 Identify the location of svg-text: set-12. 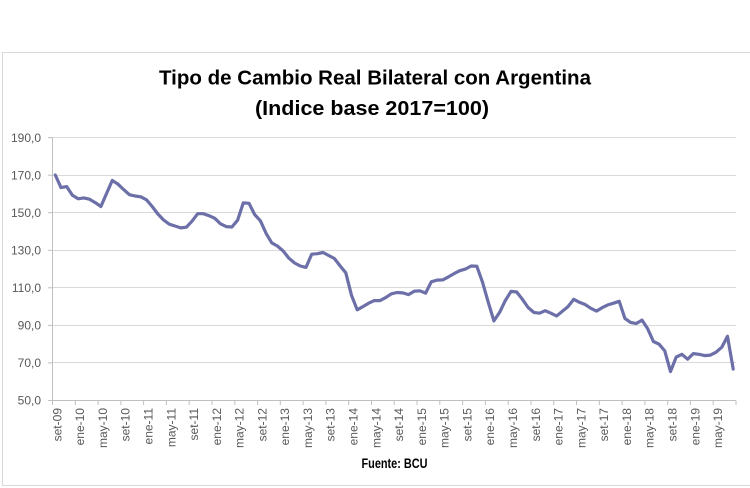
(262, 425).